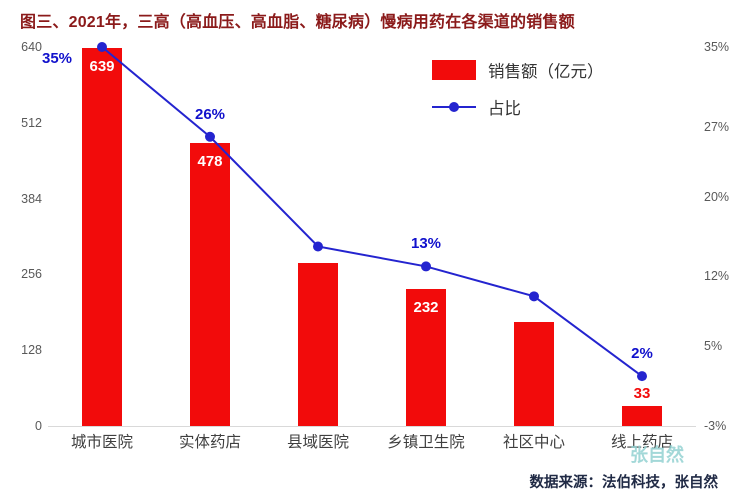 Image resolution: width=736 pixels, height=499 pixels. I want to click on left-axis-tick: 0, so click(38, 426).